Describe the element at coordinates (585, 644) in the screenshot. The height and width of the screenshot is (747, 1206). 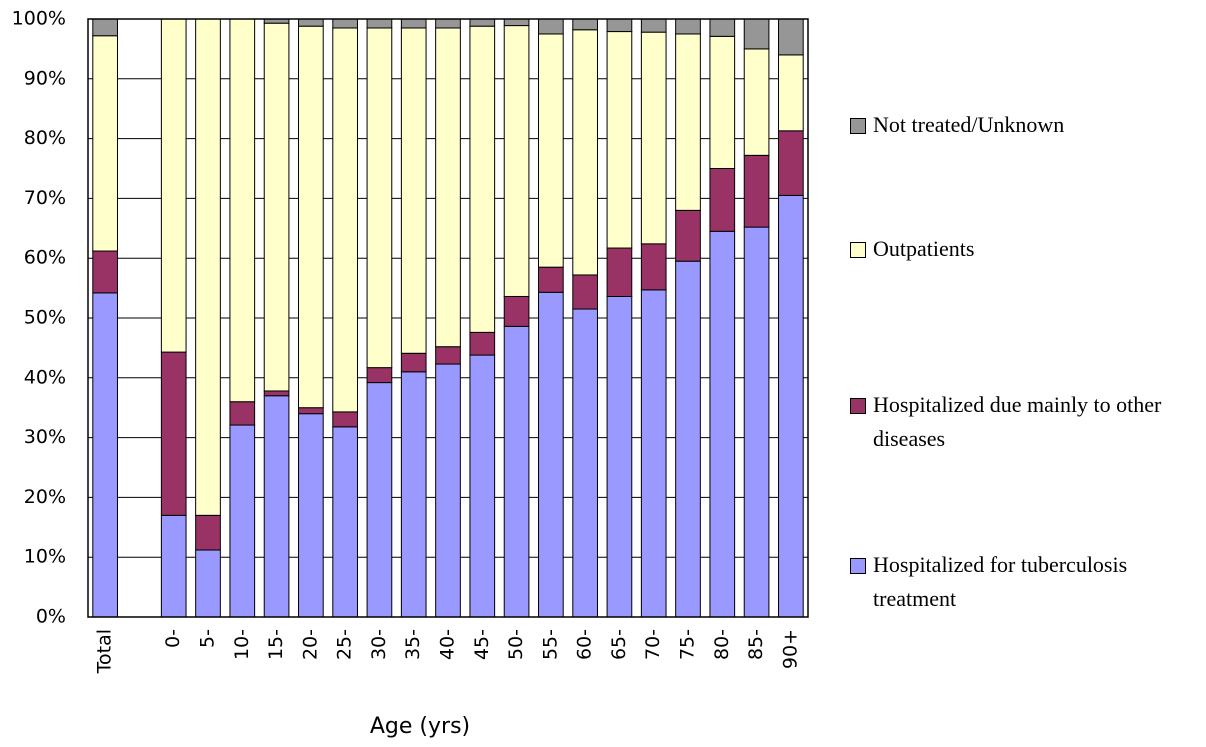
I see `x-tick-label: 60-` at that location.